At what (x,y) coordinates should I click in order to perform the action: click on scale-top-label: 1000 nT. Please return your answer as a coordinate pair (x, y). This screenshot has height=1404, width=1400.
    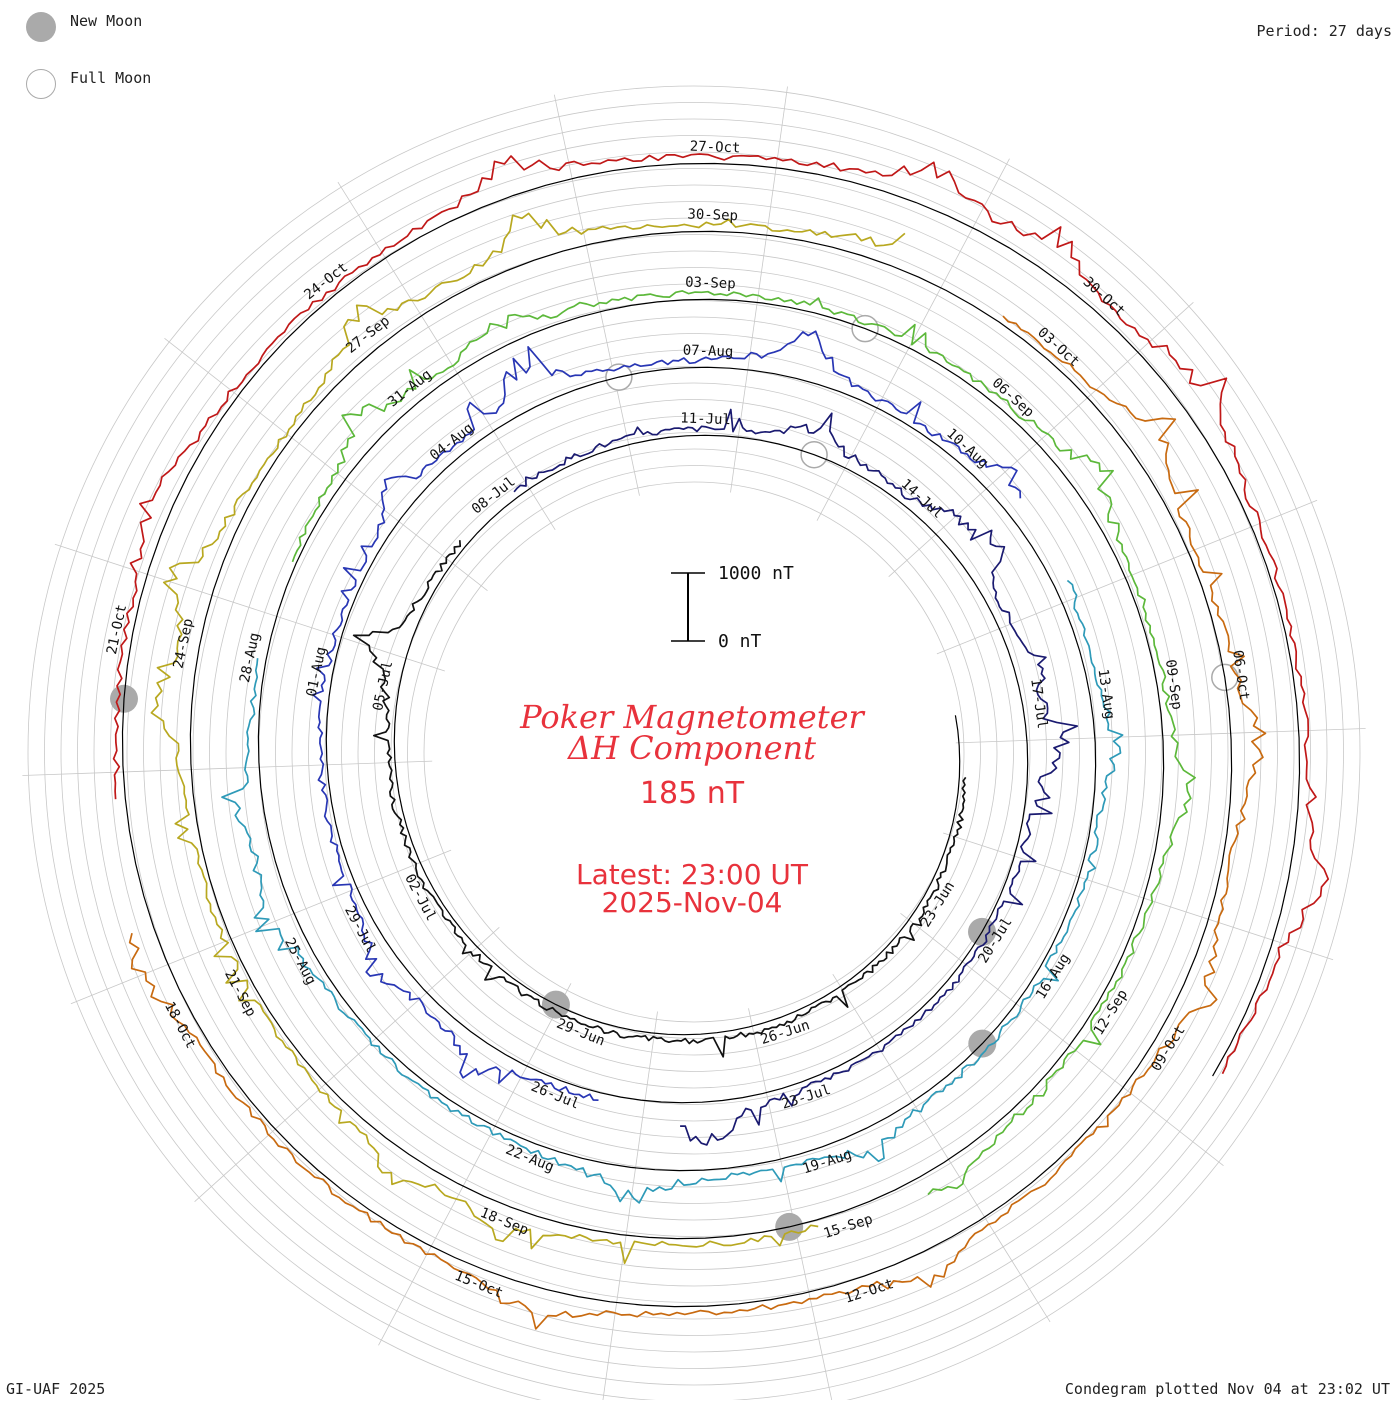
    Looking at the image, I should click on (756, 573).